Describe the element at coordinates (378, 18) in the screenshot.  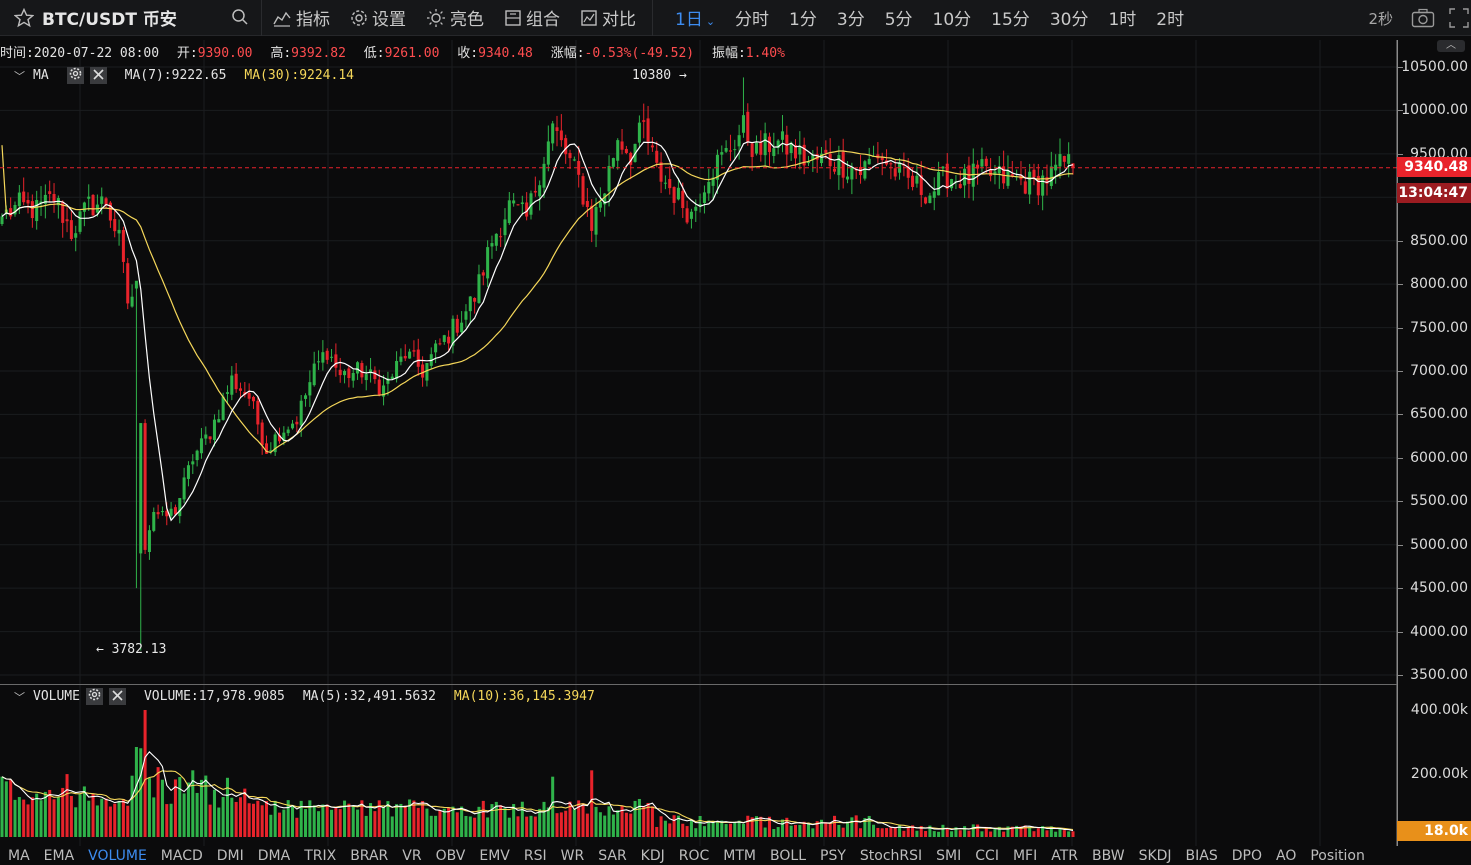
I see `settings-button: 设置` at that location.